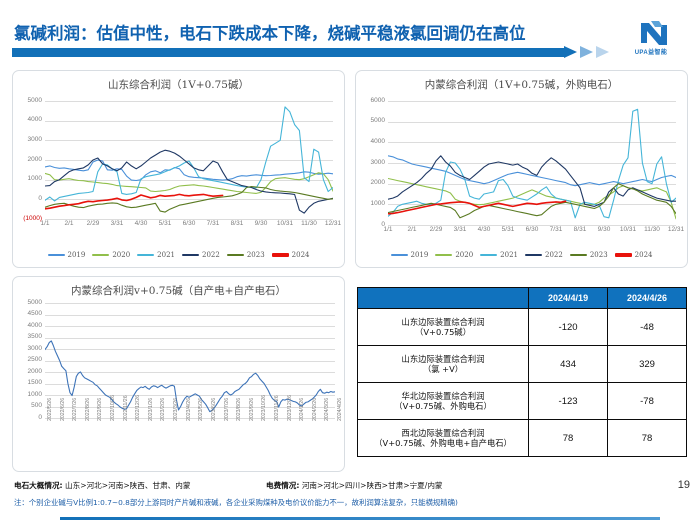 This screenshot has height=525, width=700. Describe the element at coordinates (34, 179) in the screenshot. I see `y-axis-tick: 1000` at that location.